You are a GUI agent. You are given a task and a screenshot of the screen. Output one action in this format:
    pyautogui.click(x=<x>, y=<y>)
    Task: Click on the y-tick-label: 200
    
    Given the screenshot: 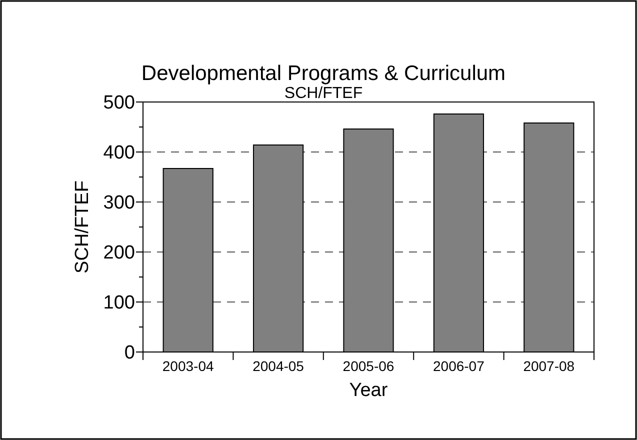 What is the action you would take?
    pyautogui.click(x=119, y=253)
    